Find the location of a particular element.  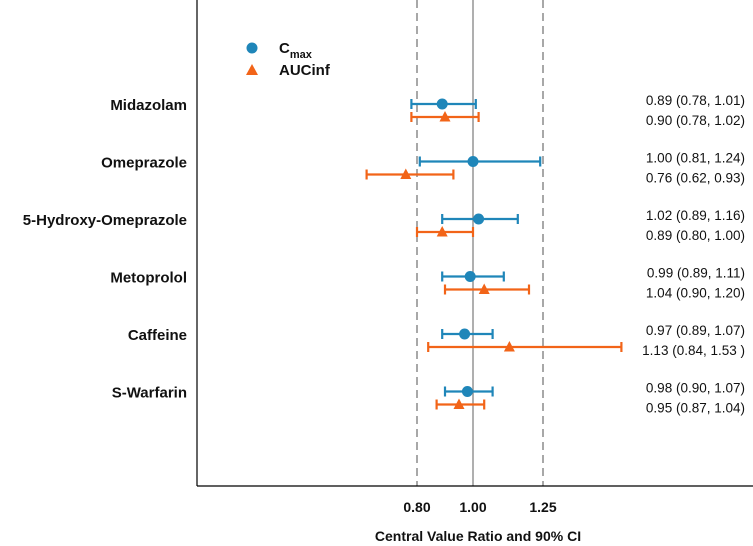

drug-label: Metoprolol is located at coordinates (148, 278).